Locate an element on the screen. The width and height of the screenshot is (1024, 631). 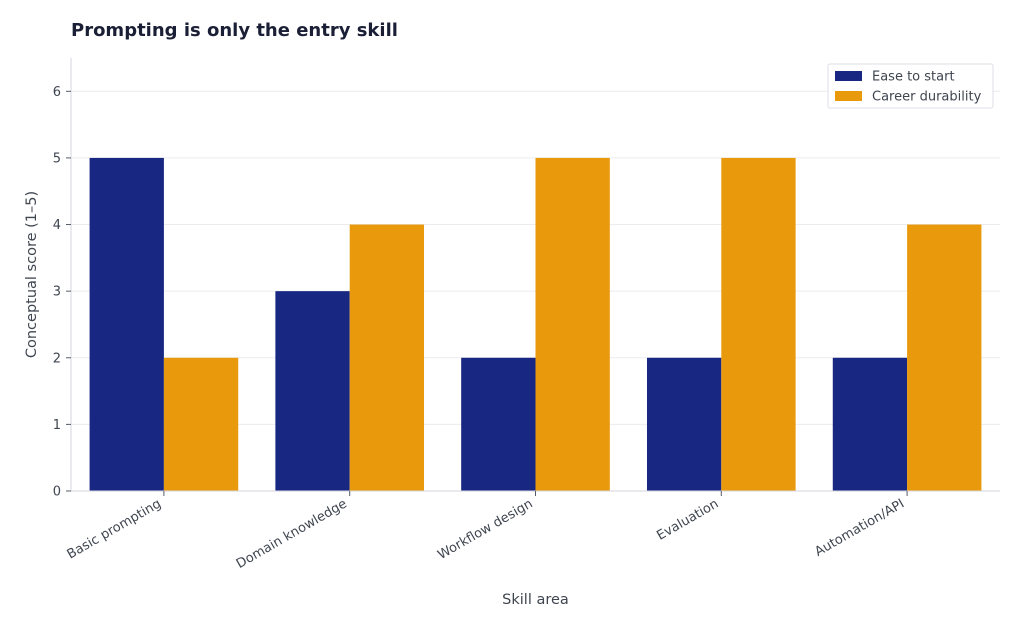
legend-box is located at coordinates (910, 86).